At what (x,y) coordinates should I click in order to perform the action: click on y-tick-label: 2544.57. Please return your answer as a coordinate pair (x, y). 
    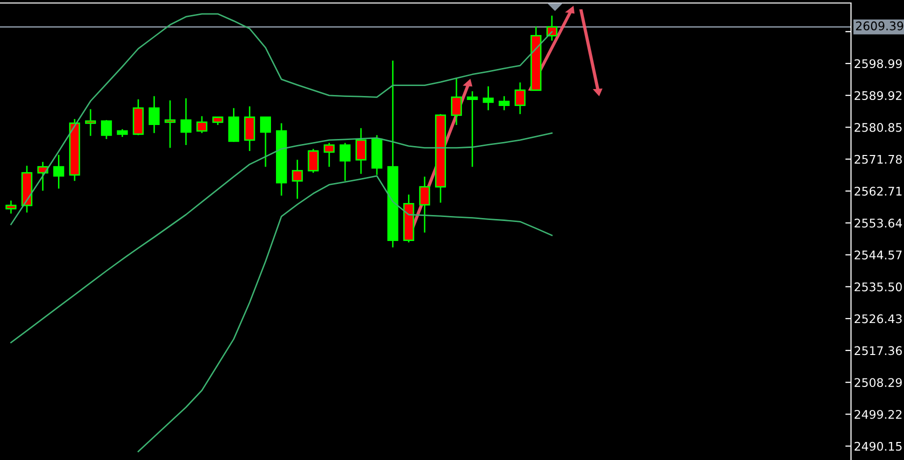
    Looking at the image, I should click on (878, 255).